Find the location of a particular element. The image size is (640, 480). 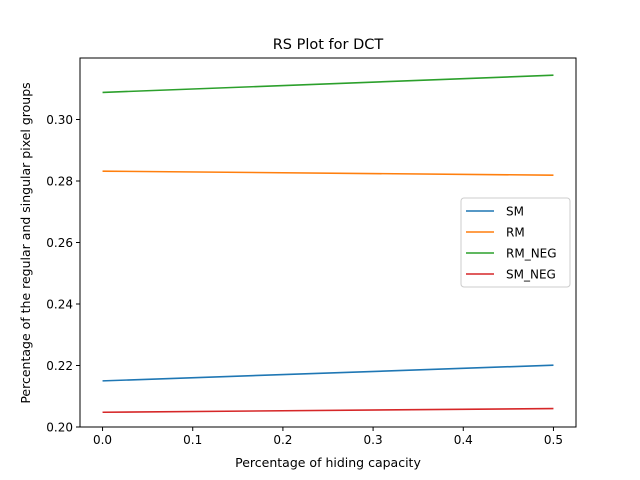

legend: SM RM RM_NEG SM_NEG is located at coordinates (515, 242).